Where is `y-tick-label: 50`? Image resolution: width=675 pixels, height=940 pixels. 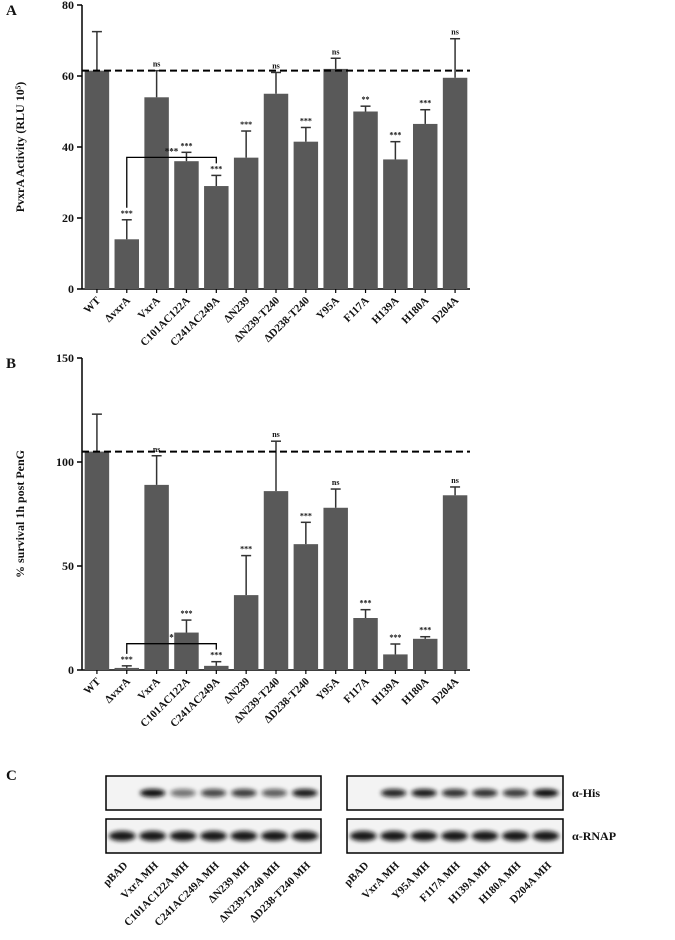
y-tick-label: 50 is located at coordinates (68, 566).